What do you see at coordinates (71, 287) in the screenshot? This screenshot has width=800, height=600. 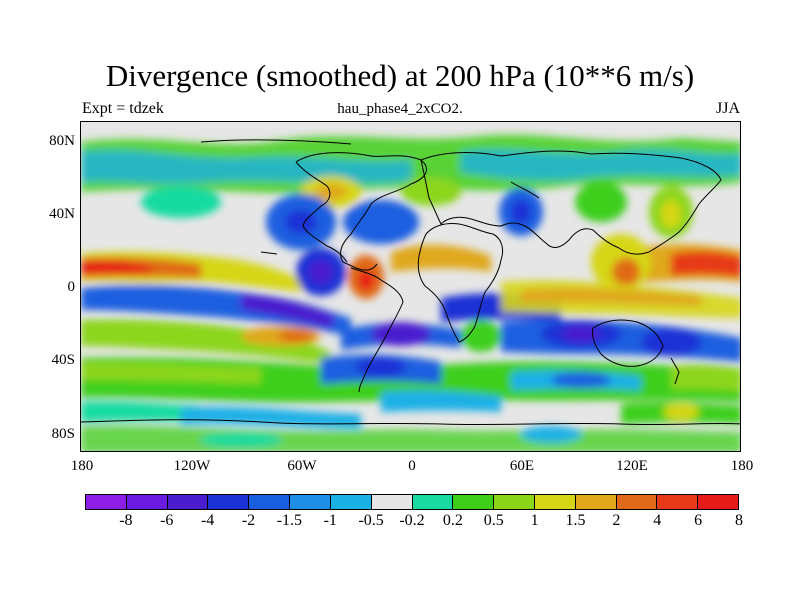 I see `y-tick-label: 0` at bounding box center [71, 287].